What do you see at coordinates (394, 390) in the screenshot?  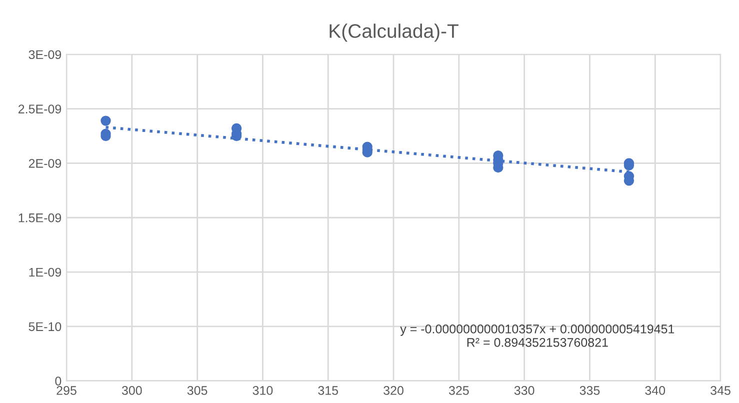 I see `x-tick-label: 320` at bounding box center [394, 390].